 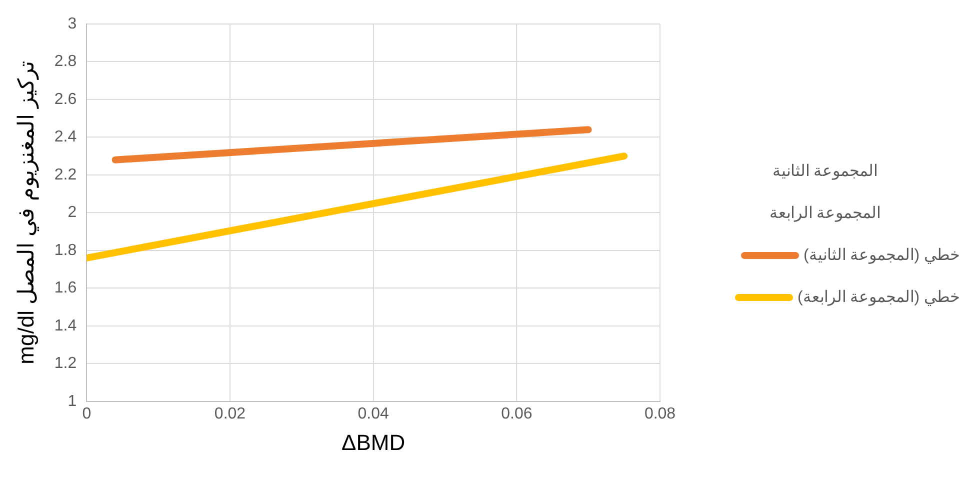 I want to click on x-tick-label: 0.04, so click(x=373, y=413).